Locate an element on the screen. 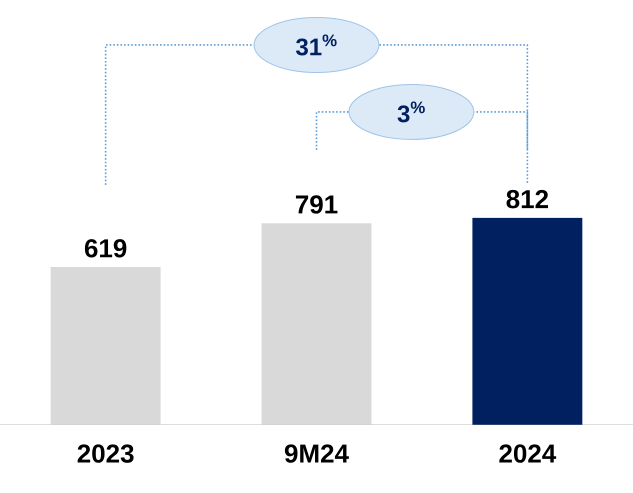 The width and height of the screenshot is (633, 493). text: 31$^{%}$ is located at coordinates (316, 45).